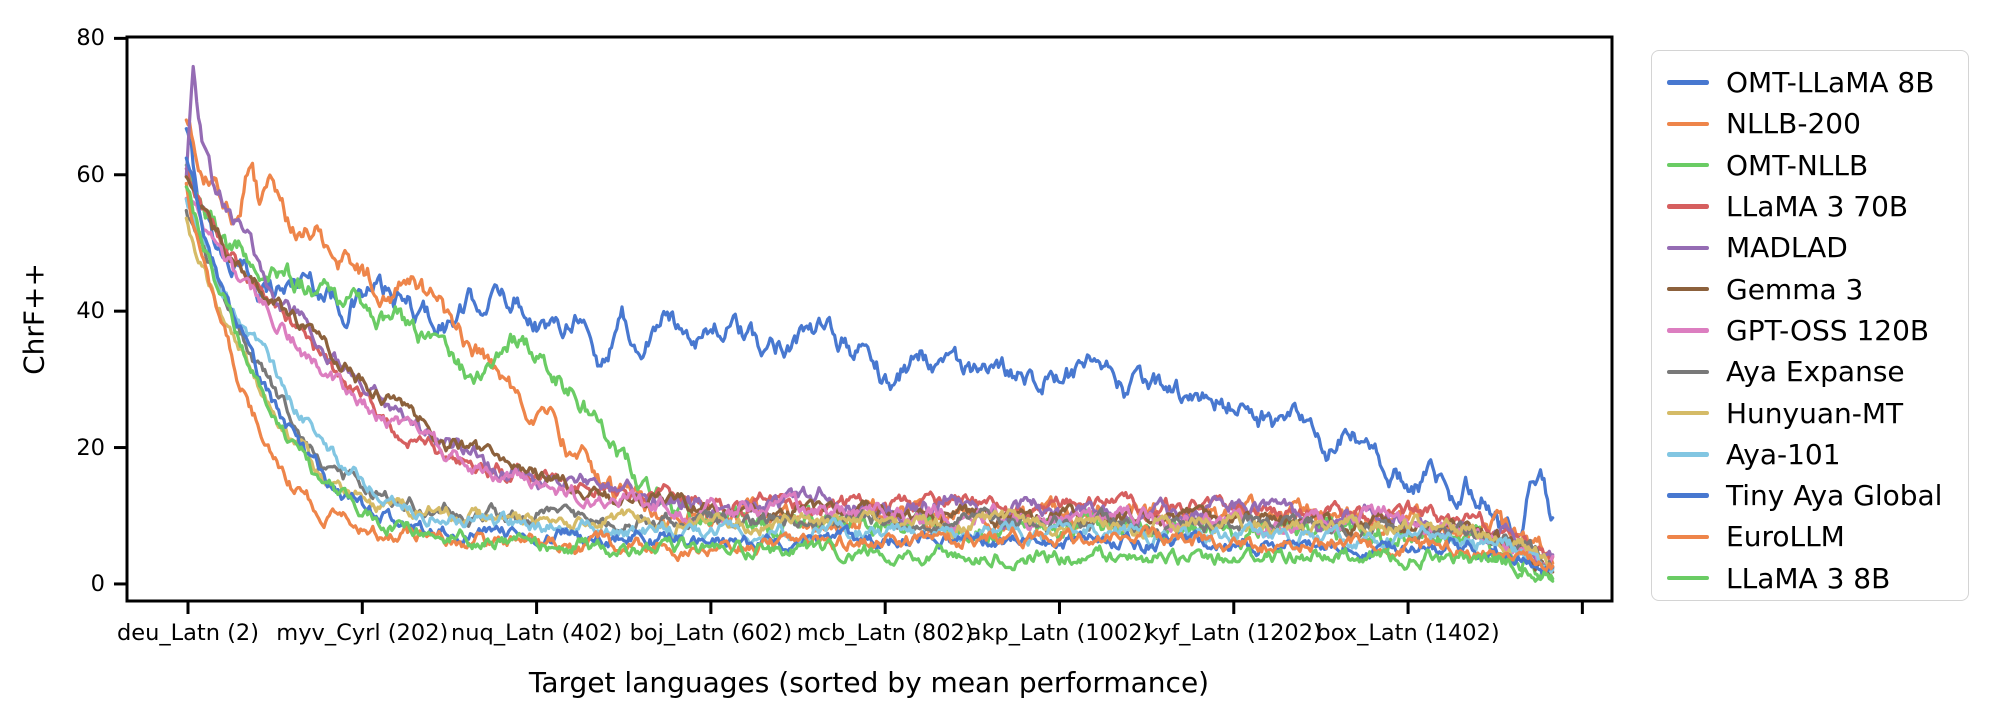 The width and height of the screenshot is (2000, 727). What do you see at coordinates (1817, 207) in the screenshot?
I see `legend-label: LLaMA 3 70B` at bounding box center [1817, 207].